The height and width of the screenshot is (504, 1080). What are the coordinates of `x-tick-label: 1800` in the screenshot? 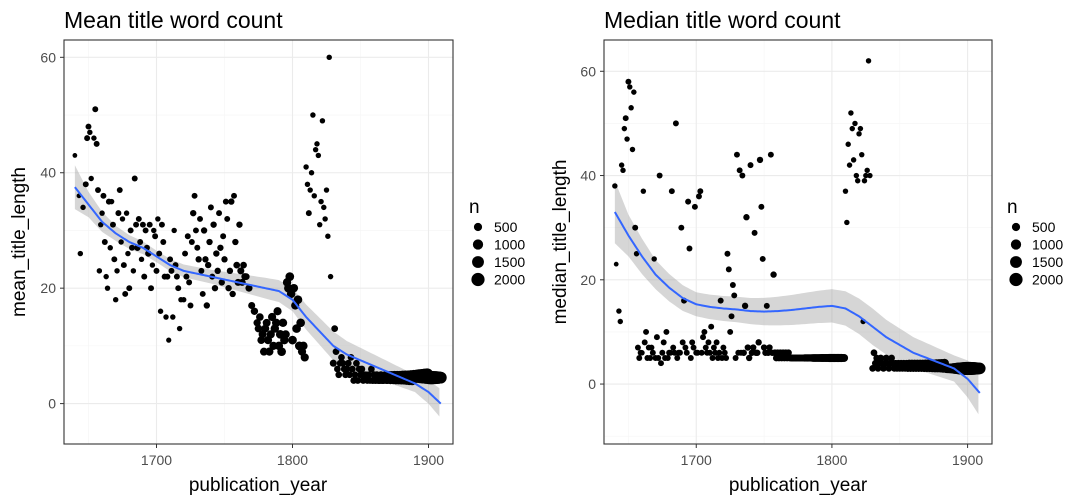 It's located at (292, 460).